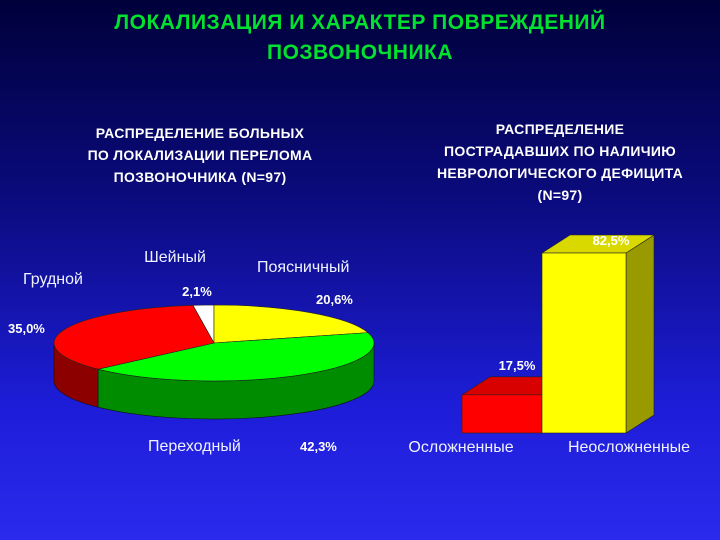 This screenshot has width=720, height=540. I want to click on pie-subtitle-line: РАСПРЕДЕЛЕНИЕ БОЛЬНЫХ, so click(200, 133).